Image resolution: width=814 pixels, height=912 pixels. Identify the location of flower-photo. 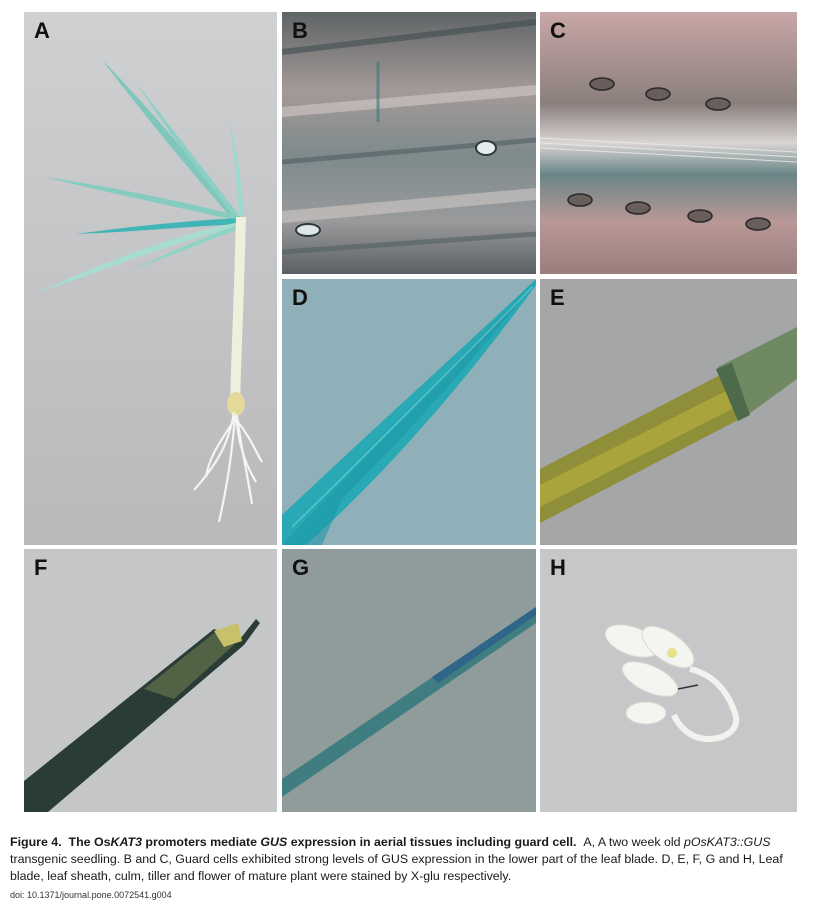
(668, 680).